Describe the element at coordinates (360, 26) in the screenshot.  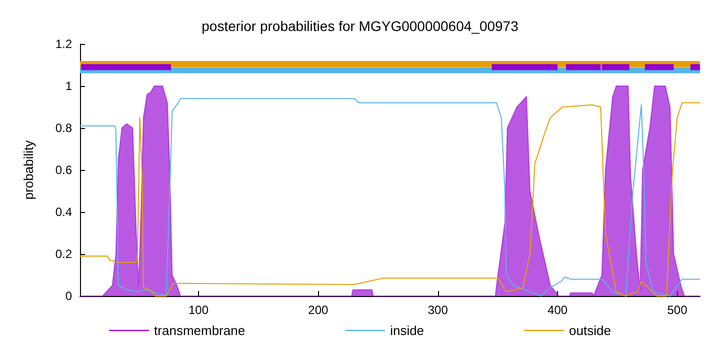
I see `chart-title: posterior probabilities for MGYG000000604_00973` at that location.